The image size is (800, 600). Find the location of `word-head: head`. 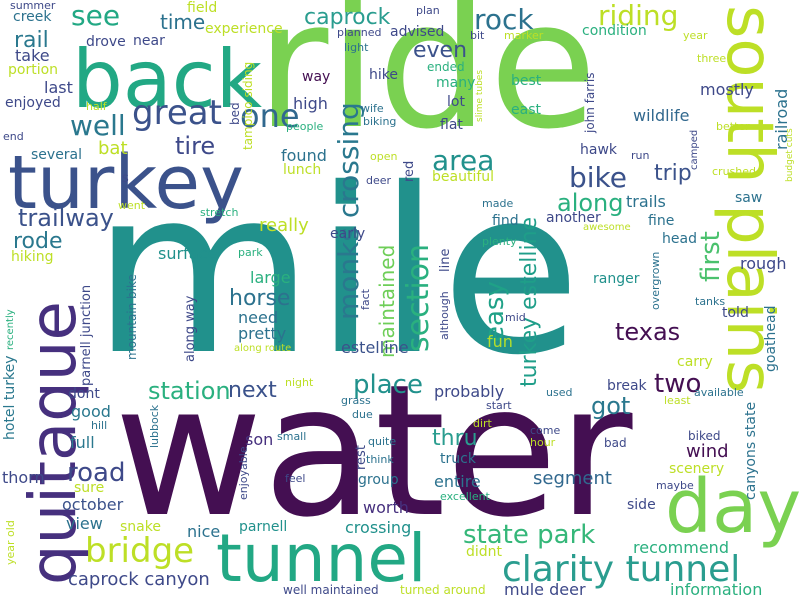

word-head: head is located at coordinates (679, 239).